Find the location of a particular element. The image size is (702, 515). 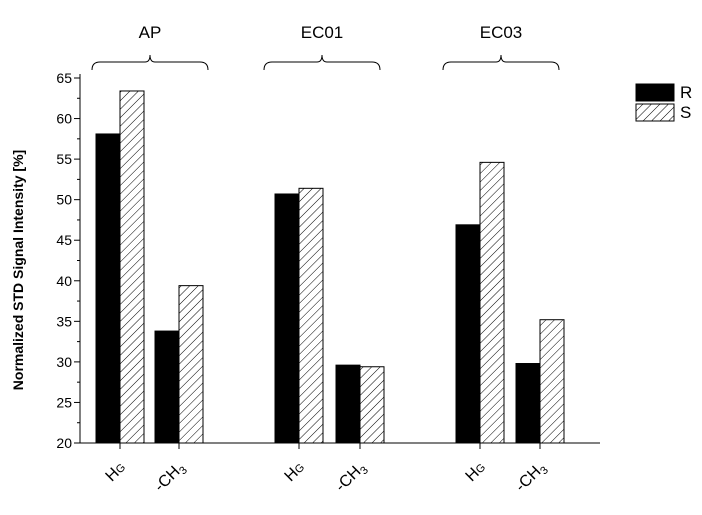

legend-swatch-r is located at coordinates (655, 92).